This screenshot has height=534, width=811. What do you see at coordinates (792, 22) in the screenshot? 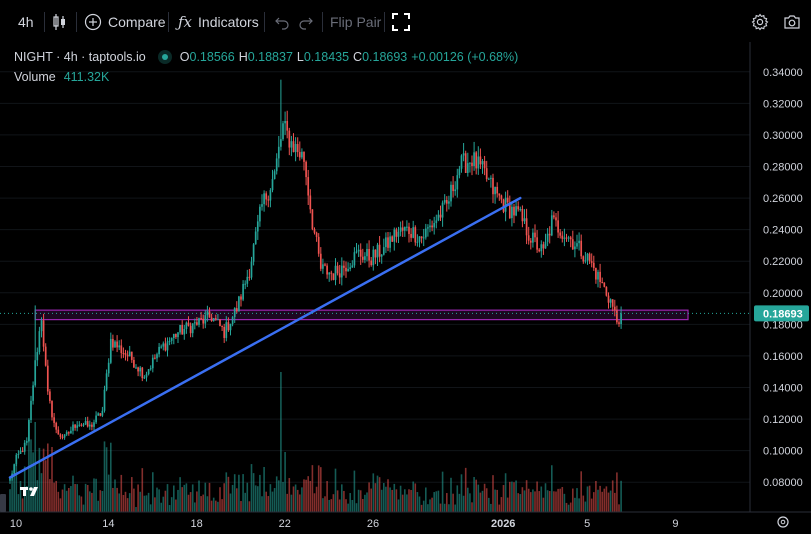
I see `snapshot-button` at bounding box center [792, 22].